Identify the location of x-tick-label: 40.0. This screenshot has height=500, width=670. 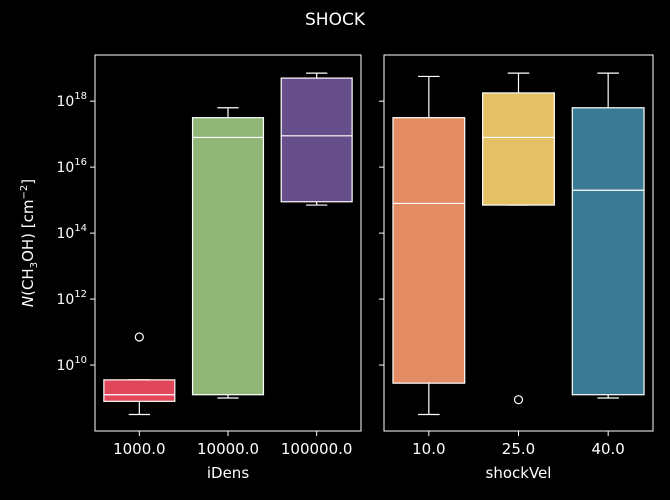
(607, 449).